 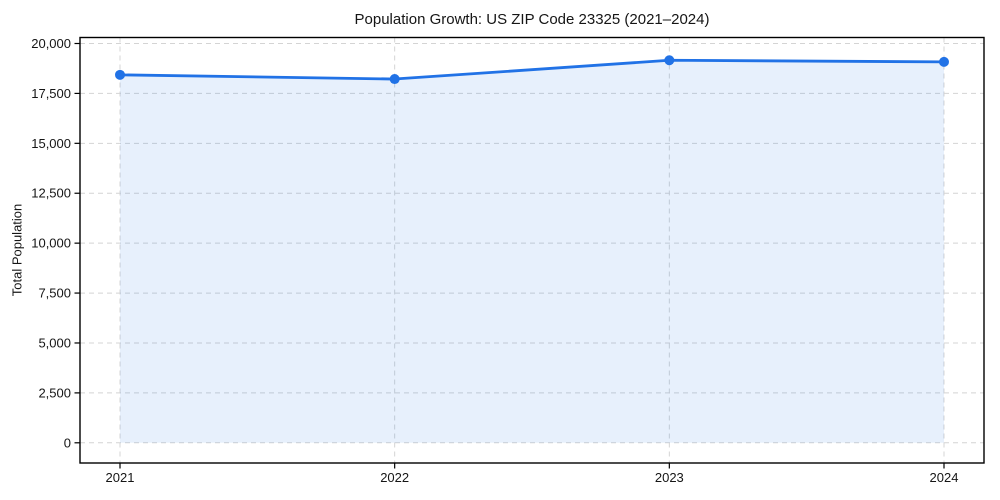 I want to click on y-tick-label: 12,500, so click(x=51, y=193).